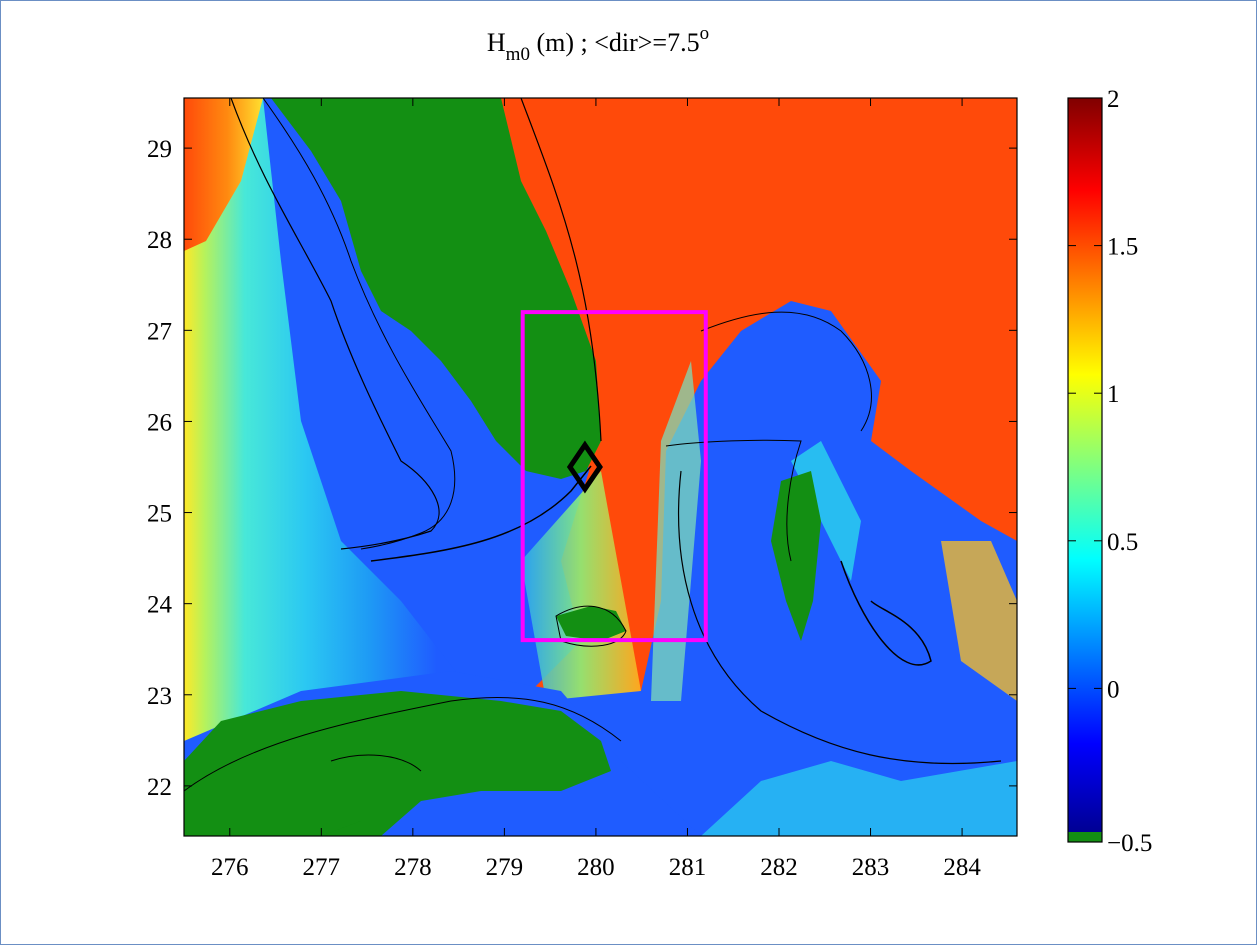 This screenshot has height=946, width=1257. Describe the element at coordinates (481, 513) in the screenshot. I see `keys-cable-line` at that location.